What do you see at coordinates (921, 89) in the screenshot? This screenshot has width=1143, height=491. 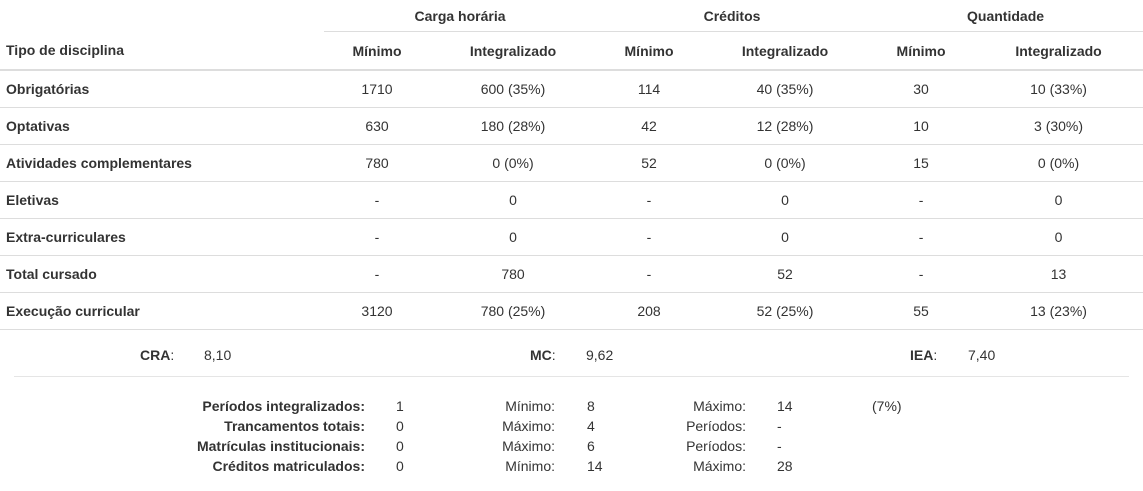 I see `table-cell: 30` at bounding box center [921, 89].